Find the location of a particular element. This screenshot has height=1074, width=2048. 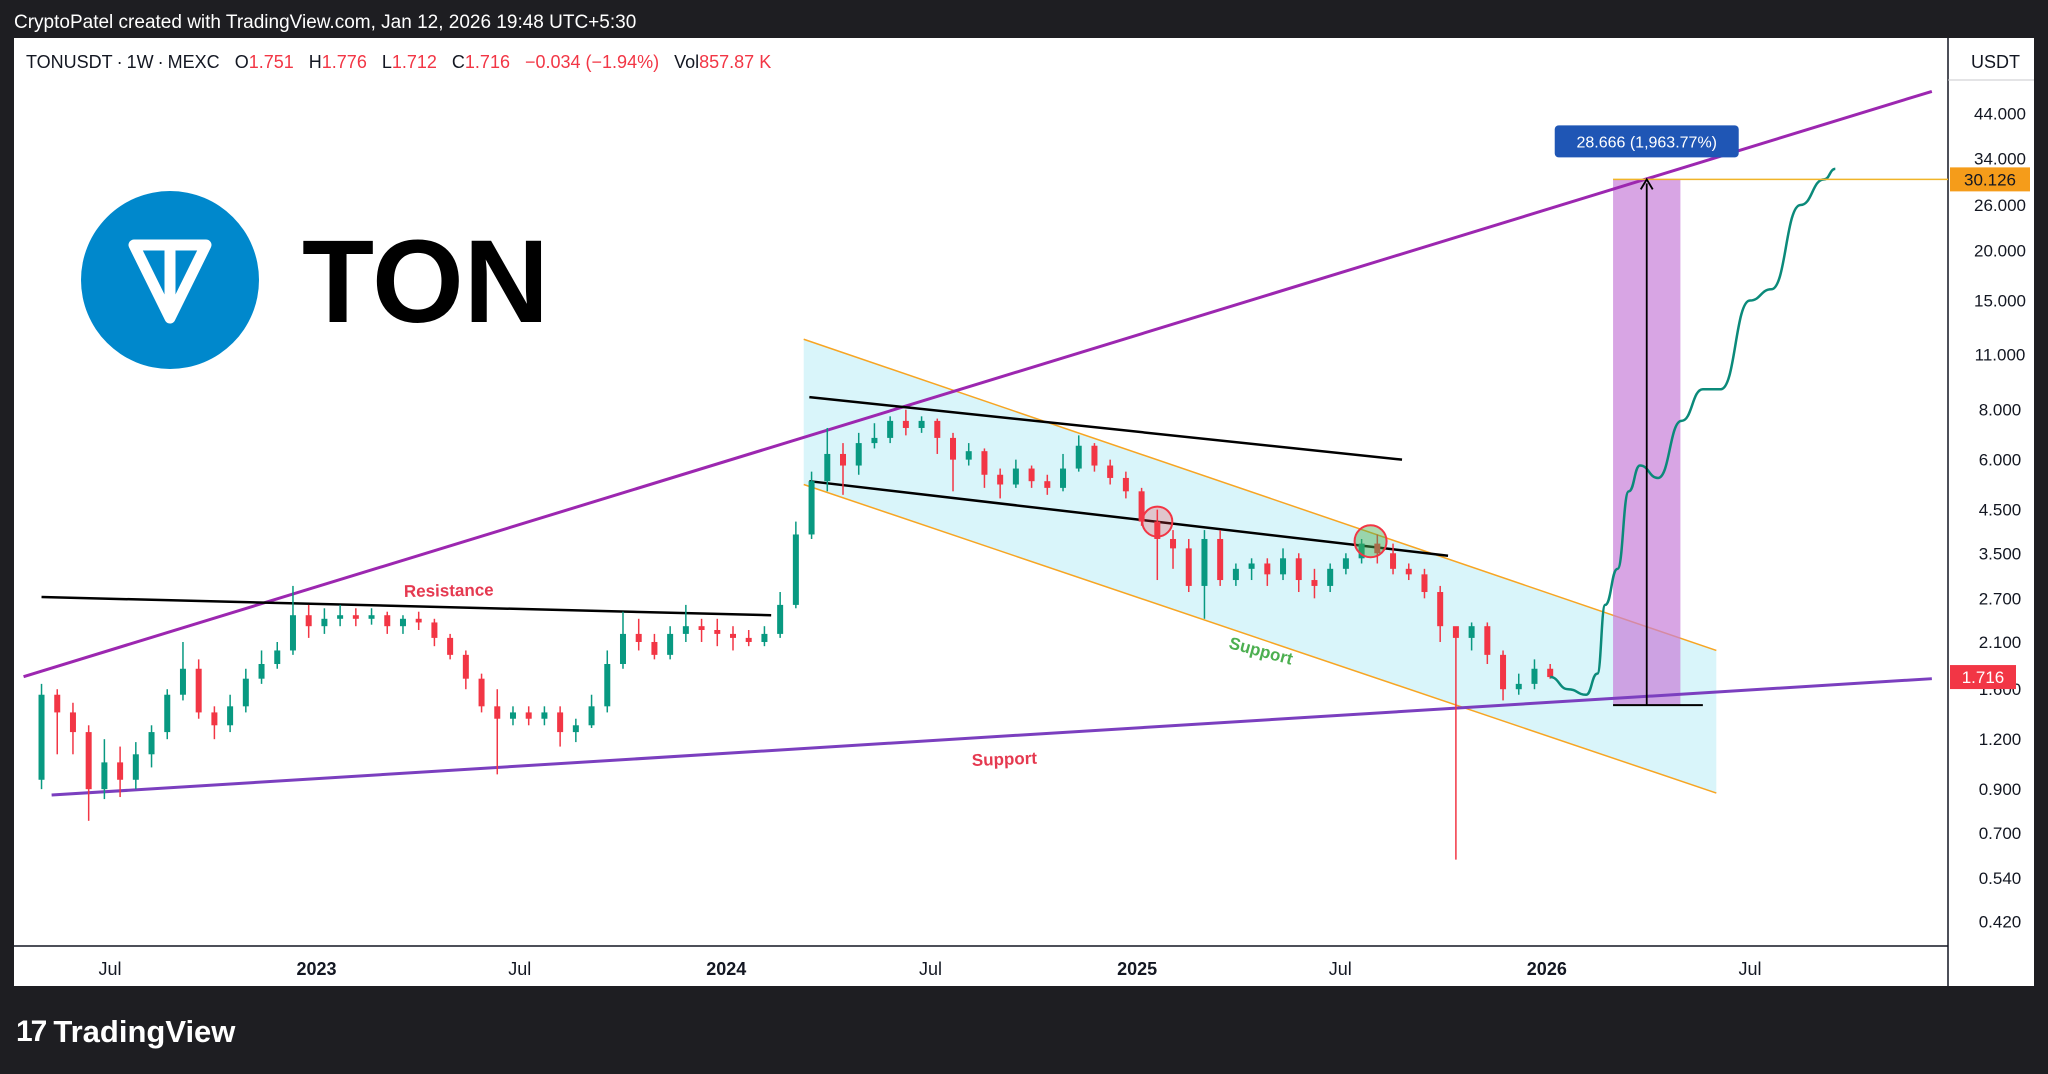

breakdown-marker-circle is located at coordinates (1157, 521).